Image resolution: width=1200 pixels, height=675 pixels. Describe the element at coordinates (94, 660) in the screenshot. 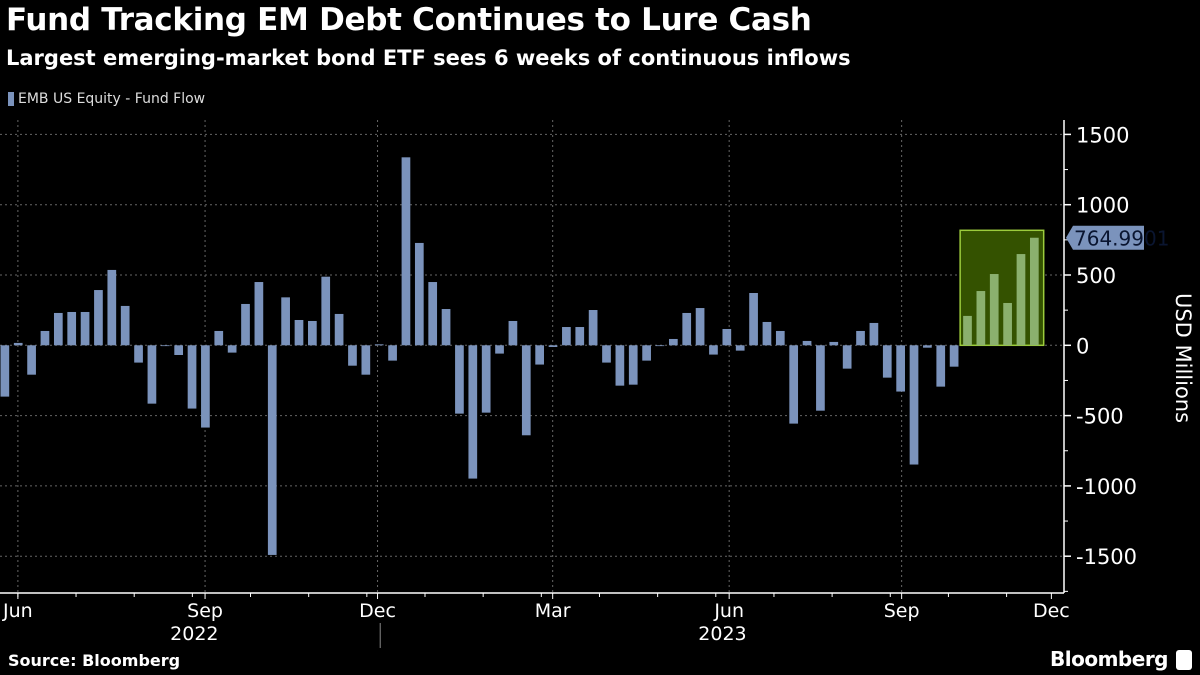

I see `source-note: Source: Bloomberg` at that location.